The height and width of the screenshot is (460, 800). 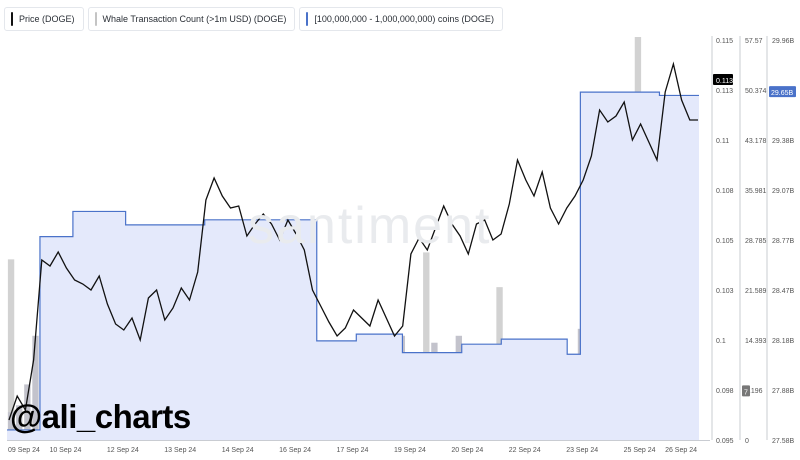 What do you see at coordinates (725, 241) in the screenshot?
I see `price-tick-label: 0.105` at bounding box center [725, 241].